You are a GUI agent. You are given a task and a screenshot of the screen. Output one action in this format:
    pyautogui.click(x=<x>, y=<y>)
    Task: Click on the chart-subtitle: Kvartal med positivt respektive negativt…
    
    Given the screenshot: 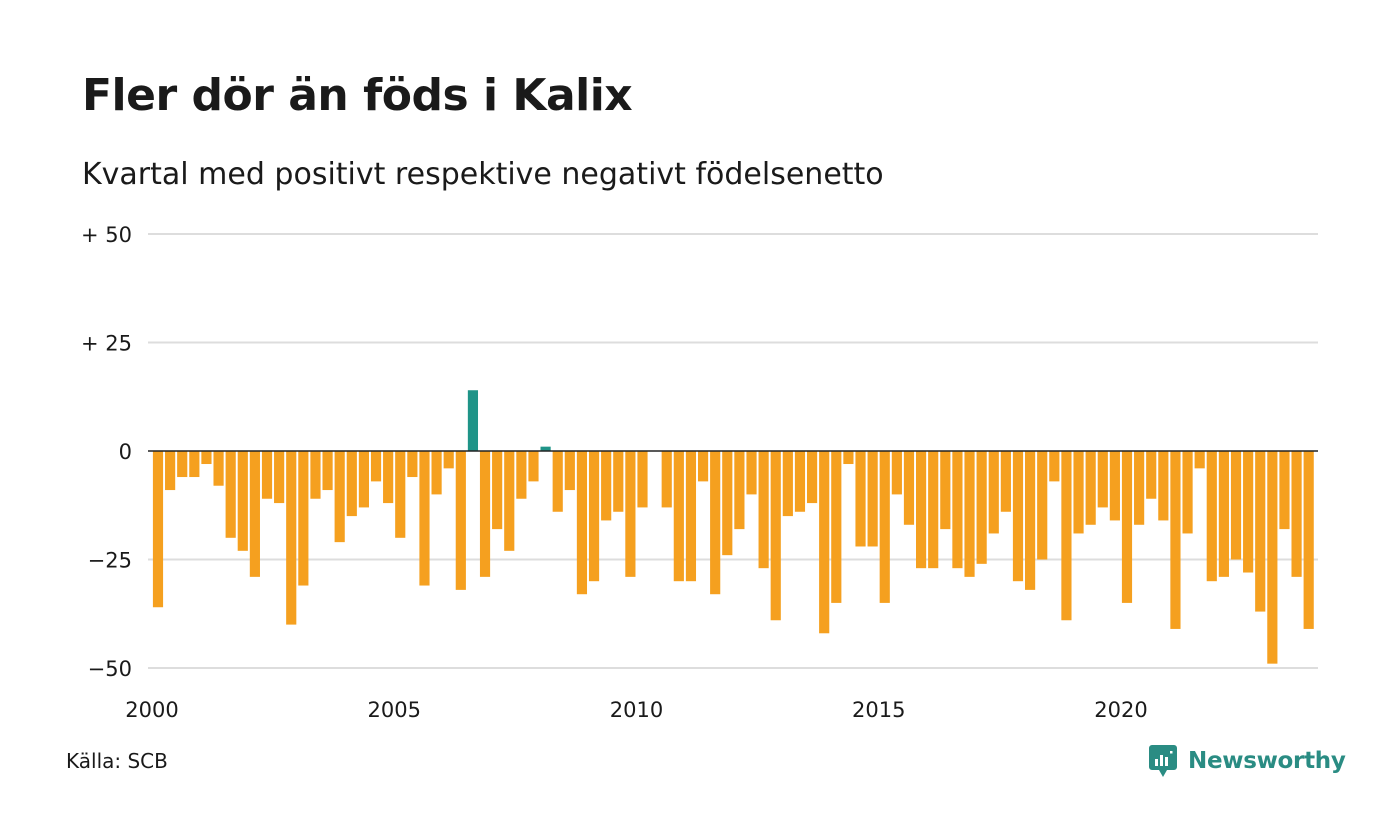 What is the action you would take?
    pyautogui.click(x=483, y=174)
    